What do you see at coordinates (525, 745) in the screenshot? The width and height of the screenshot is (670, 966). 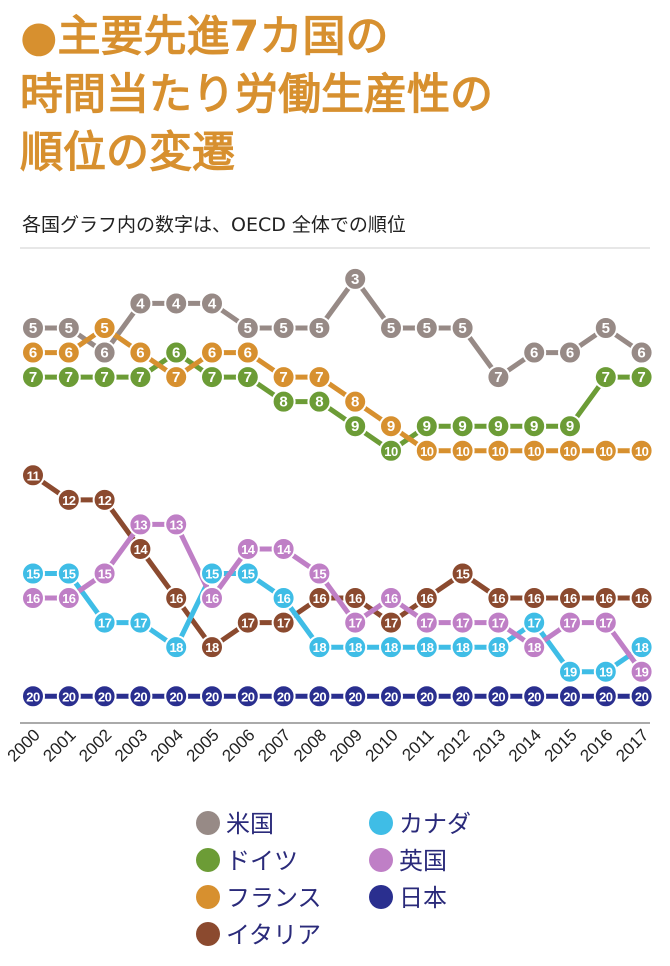 I see `x-tick-label-14: 2014` at bounding box center [525, 745].